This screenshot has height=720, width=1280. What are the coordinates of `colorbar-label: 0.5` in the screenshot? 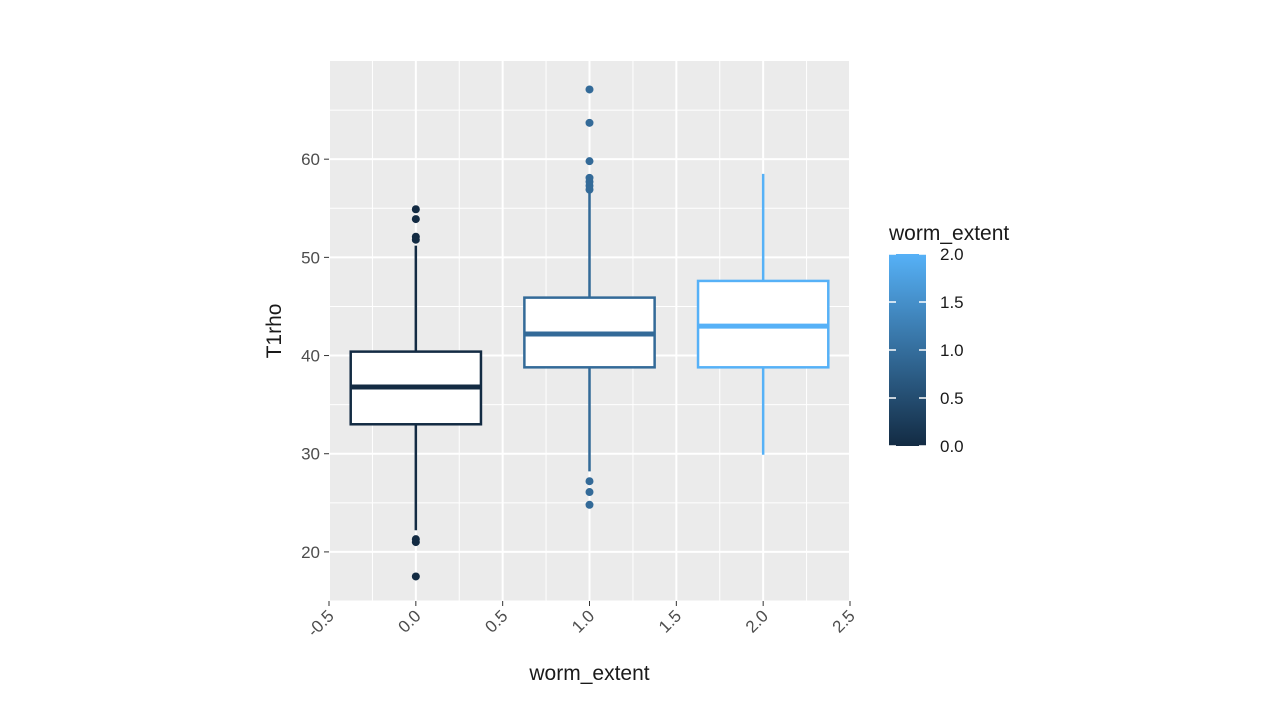 It's located at (952, 398).